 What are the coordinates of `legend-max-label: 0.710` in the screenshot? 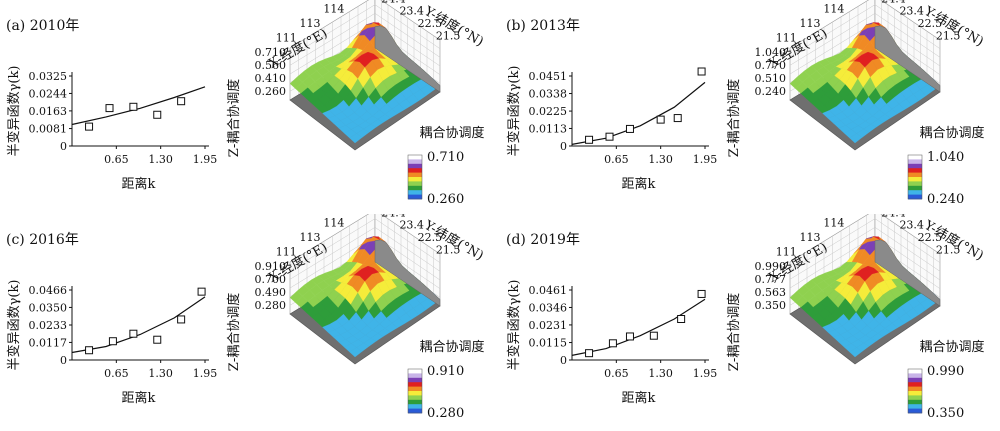 It's located at (445, 157).